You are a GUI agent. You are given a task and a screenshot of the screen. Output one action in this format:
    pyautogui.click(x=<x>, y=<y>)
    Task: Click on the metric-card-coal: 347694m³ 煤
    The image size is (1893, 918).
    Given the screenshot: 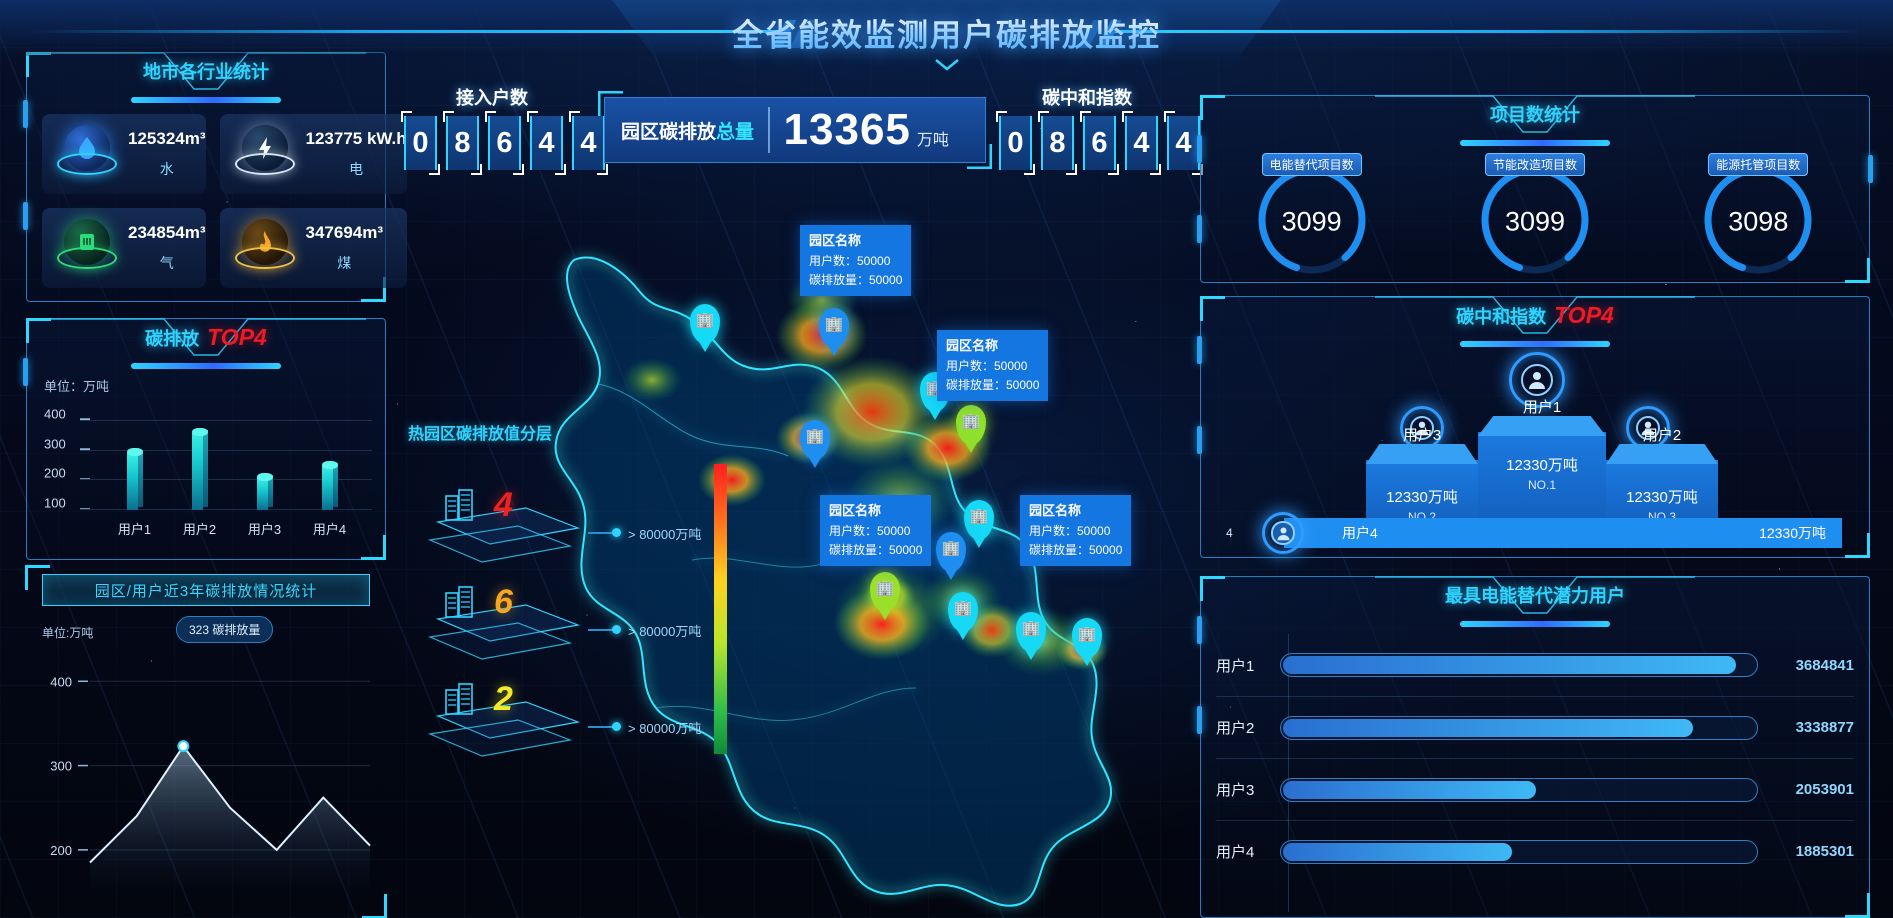 What is the action you would take?
    pyautogui.click(x=313, y=248)
    